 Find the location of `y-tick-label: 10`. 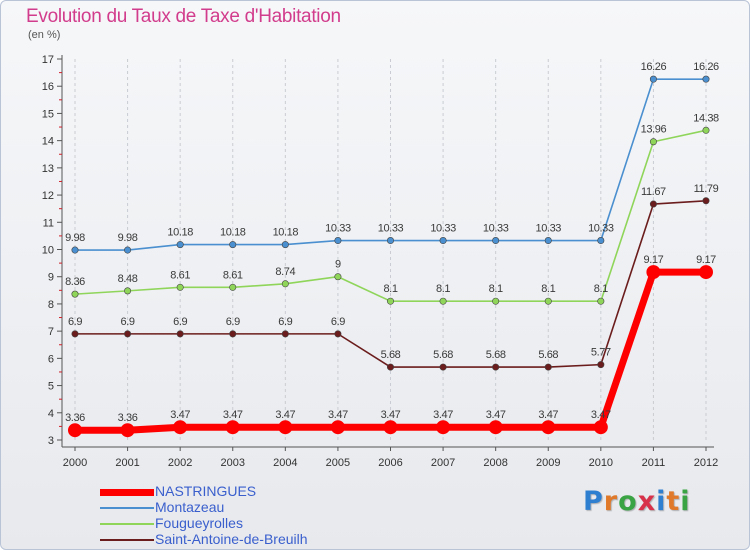

y-tick-label: 10 is located at coordinates (48, 251).